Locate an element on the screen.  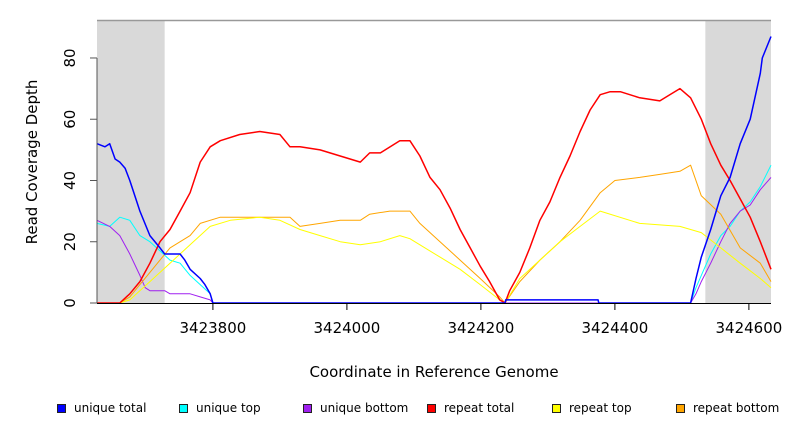
legend-label: unique bottom is located at coordinates (364, 408).